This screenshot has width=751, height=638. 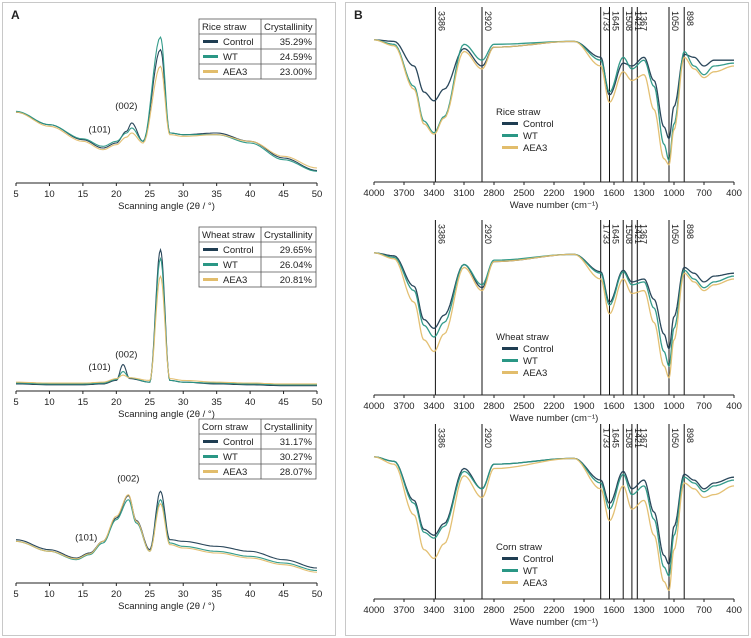 What do you see at coordinates (493, 610) in the screenshot?
I see `x-tick-label: 2800` at bounding box center [493, 610].